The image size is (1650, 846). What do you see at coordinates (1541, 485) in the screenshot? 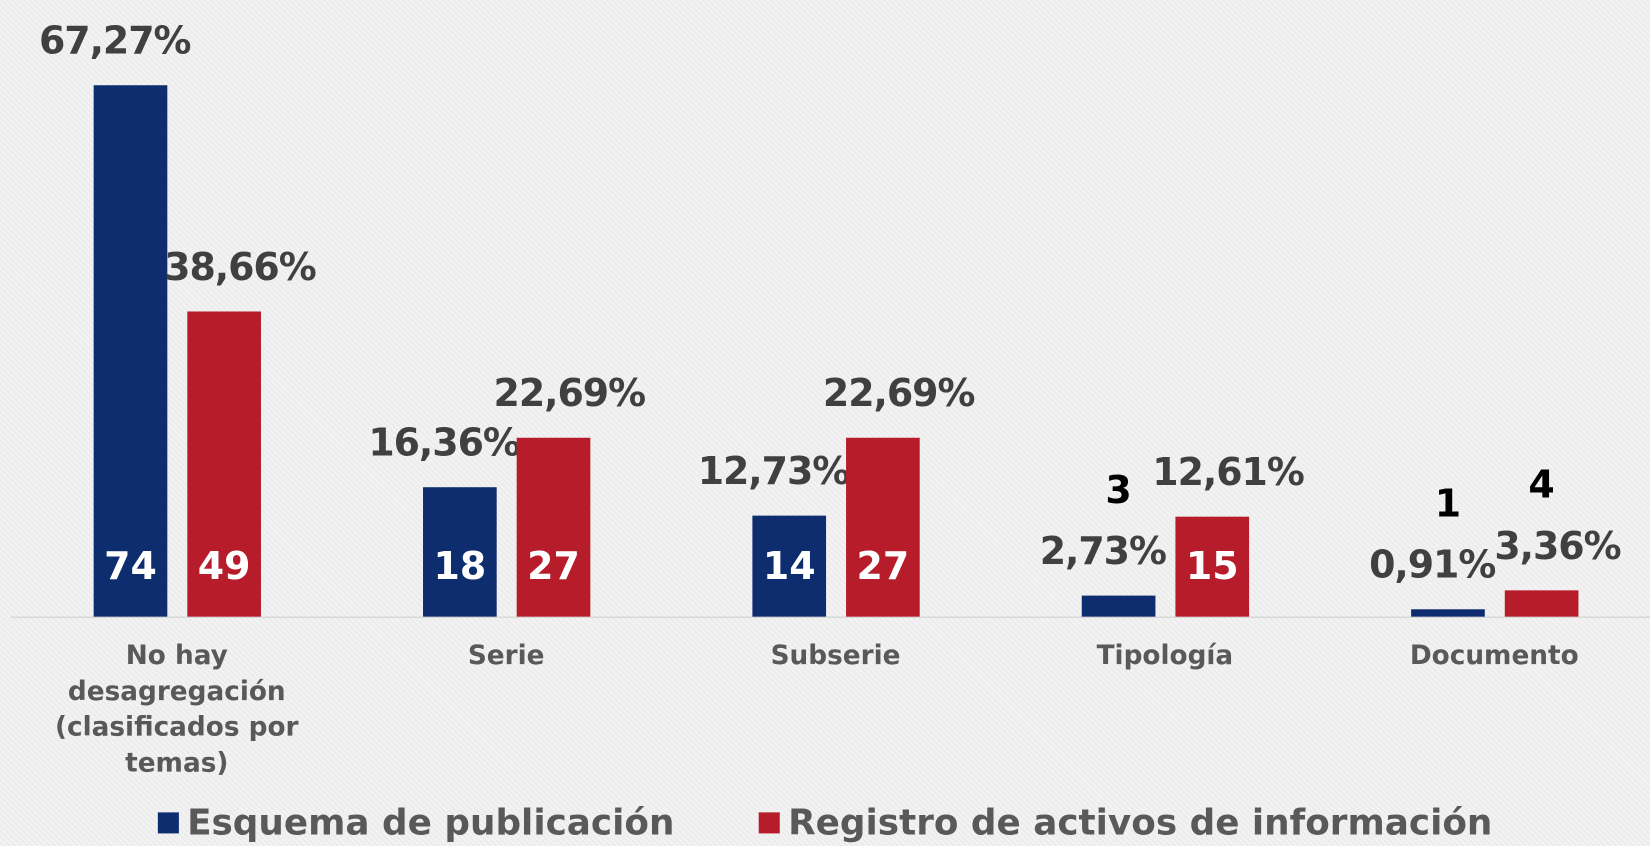
I see `count-label: 4` at bounding box center [1541, 485].